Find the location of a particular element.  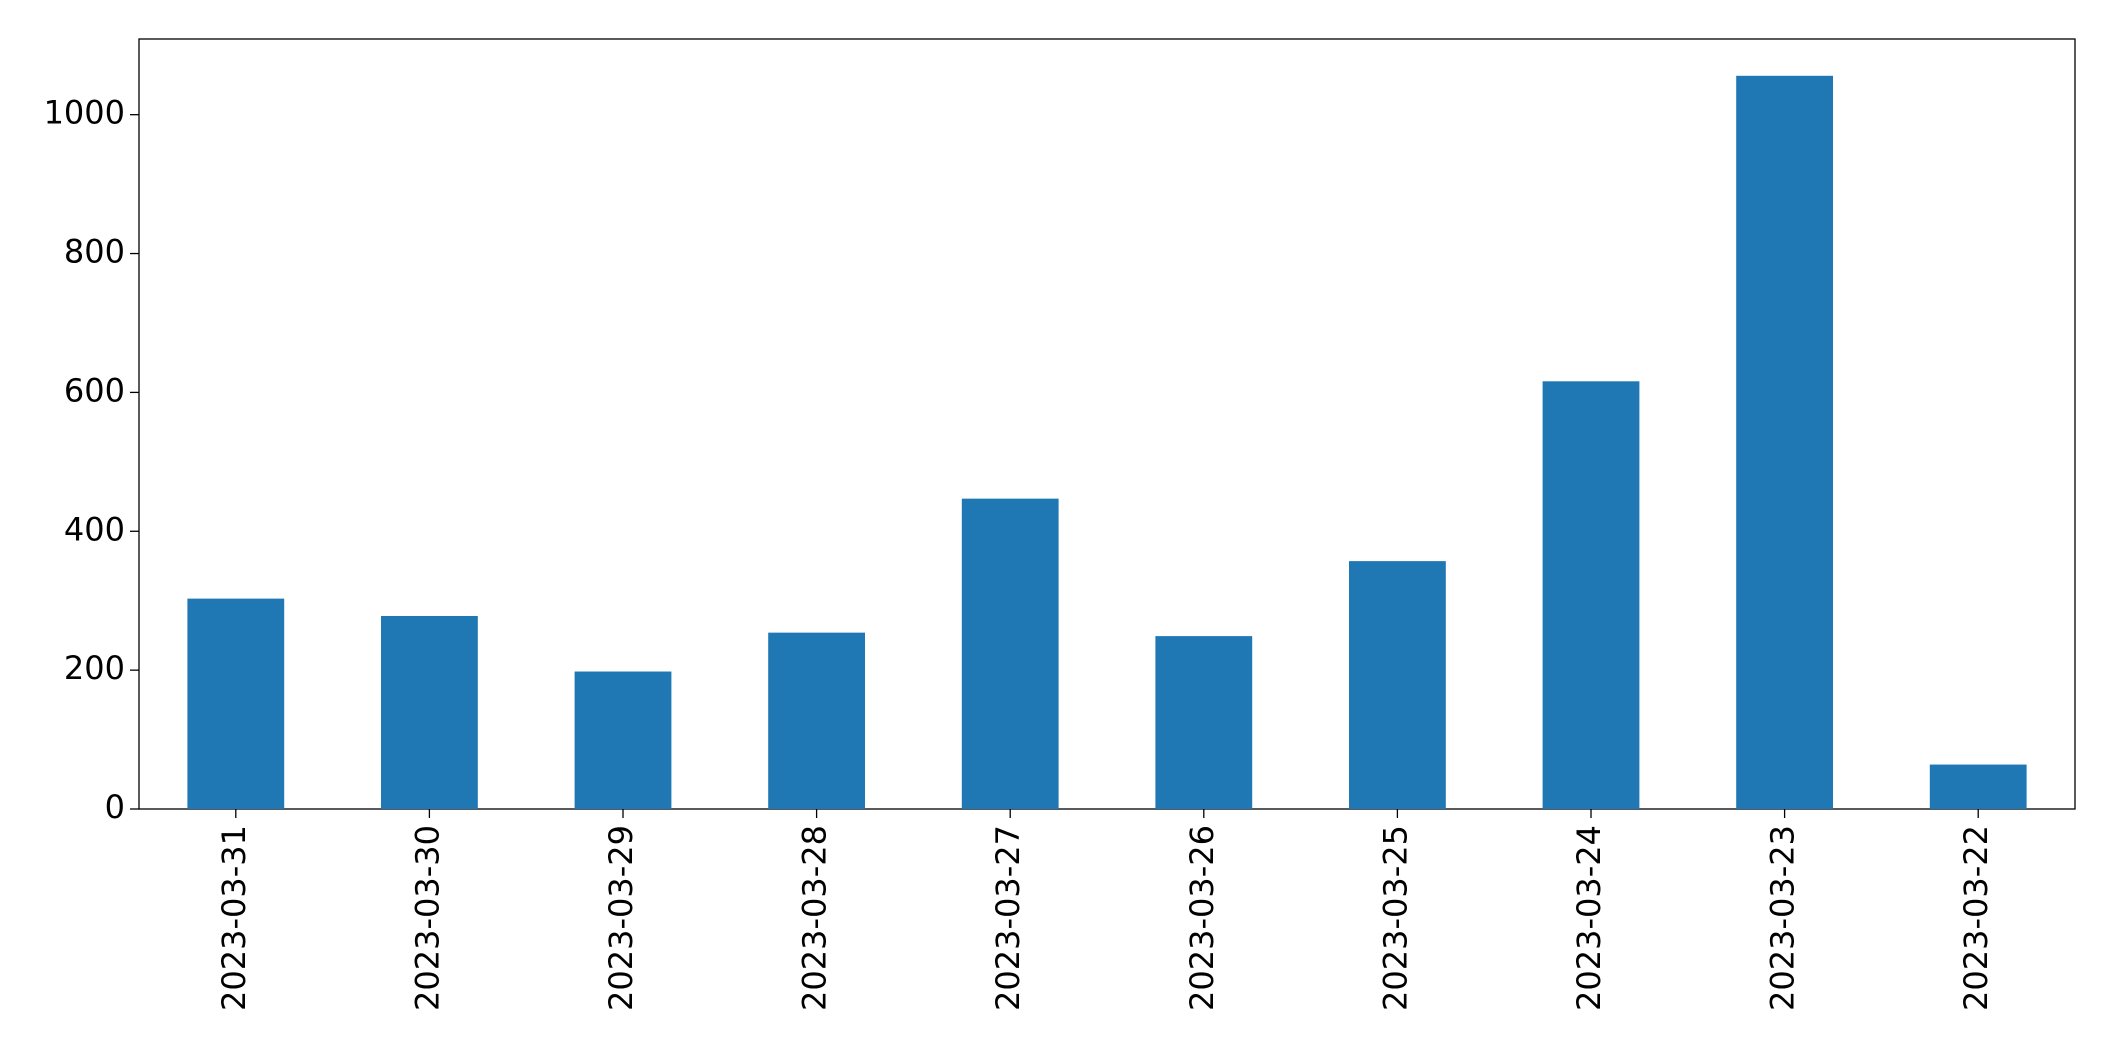

y-tick-label: 800 is located at coordinates (94, 252).